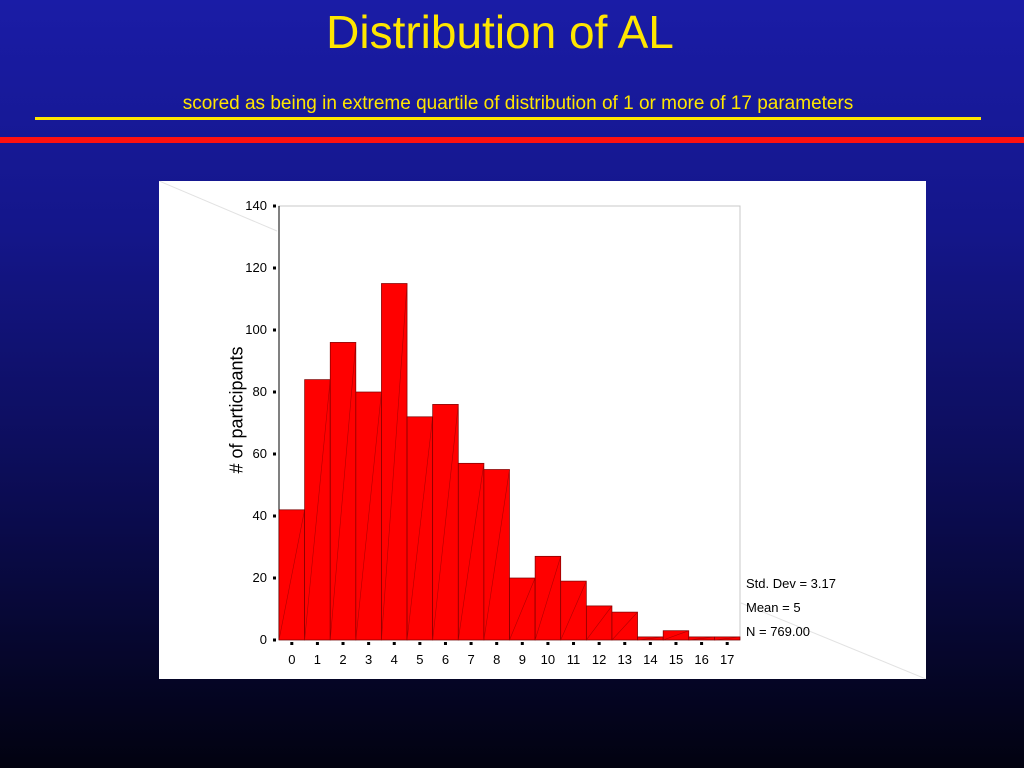  What do you see at coordinates (512, 140) in the screenshot?
I see `red-divider` at bounding box center [512, 140].